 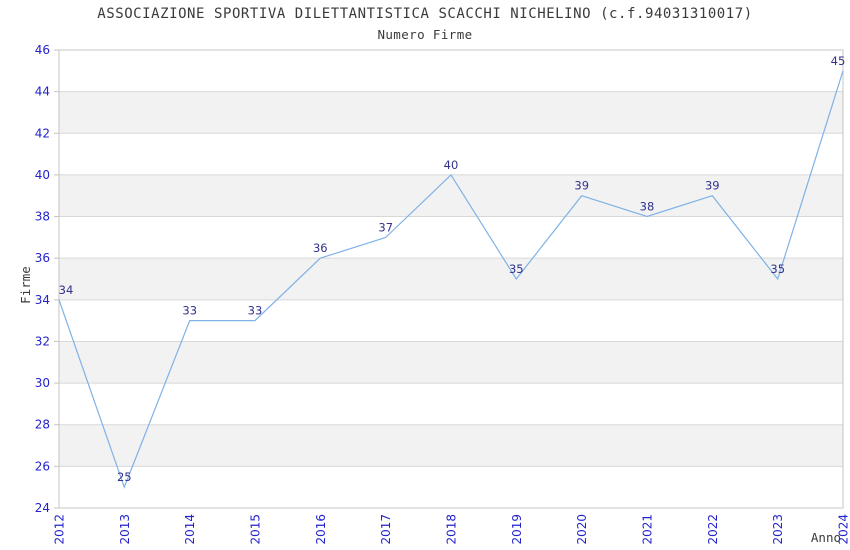 I want to click on y-tick-label: 38, so click(x=42, y=217).